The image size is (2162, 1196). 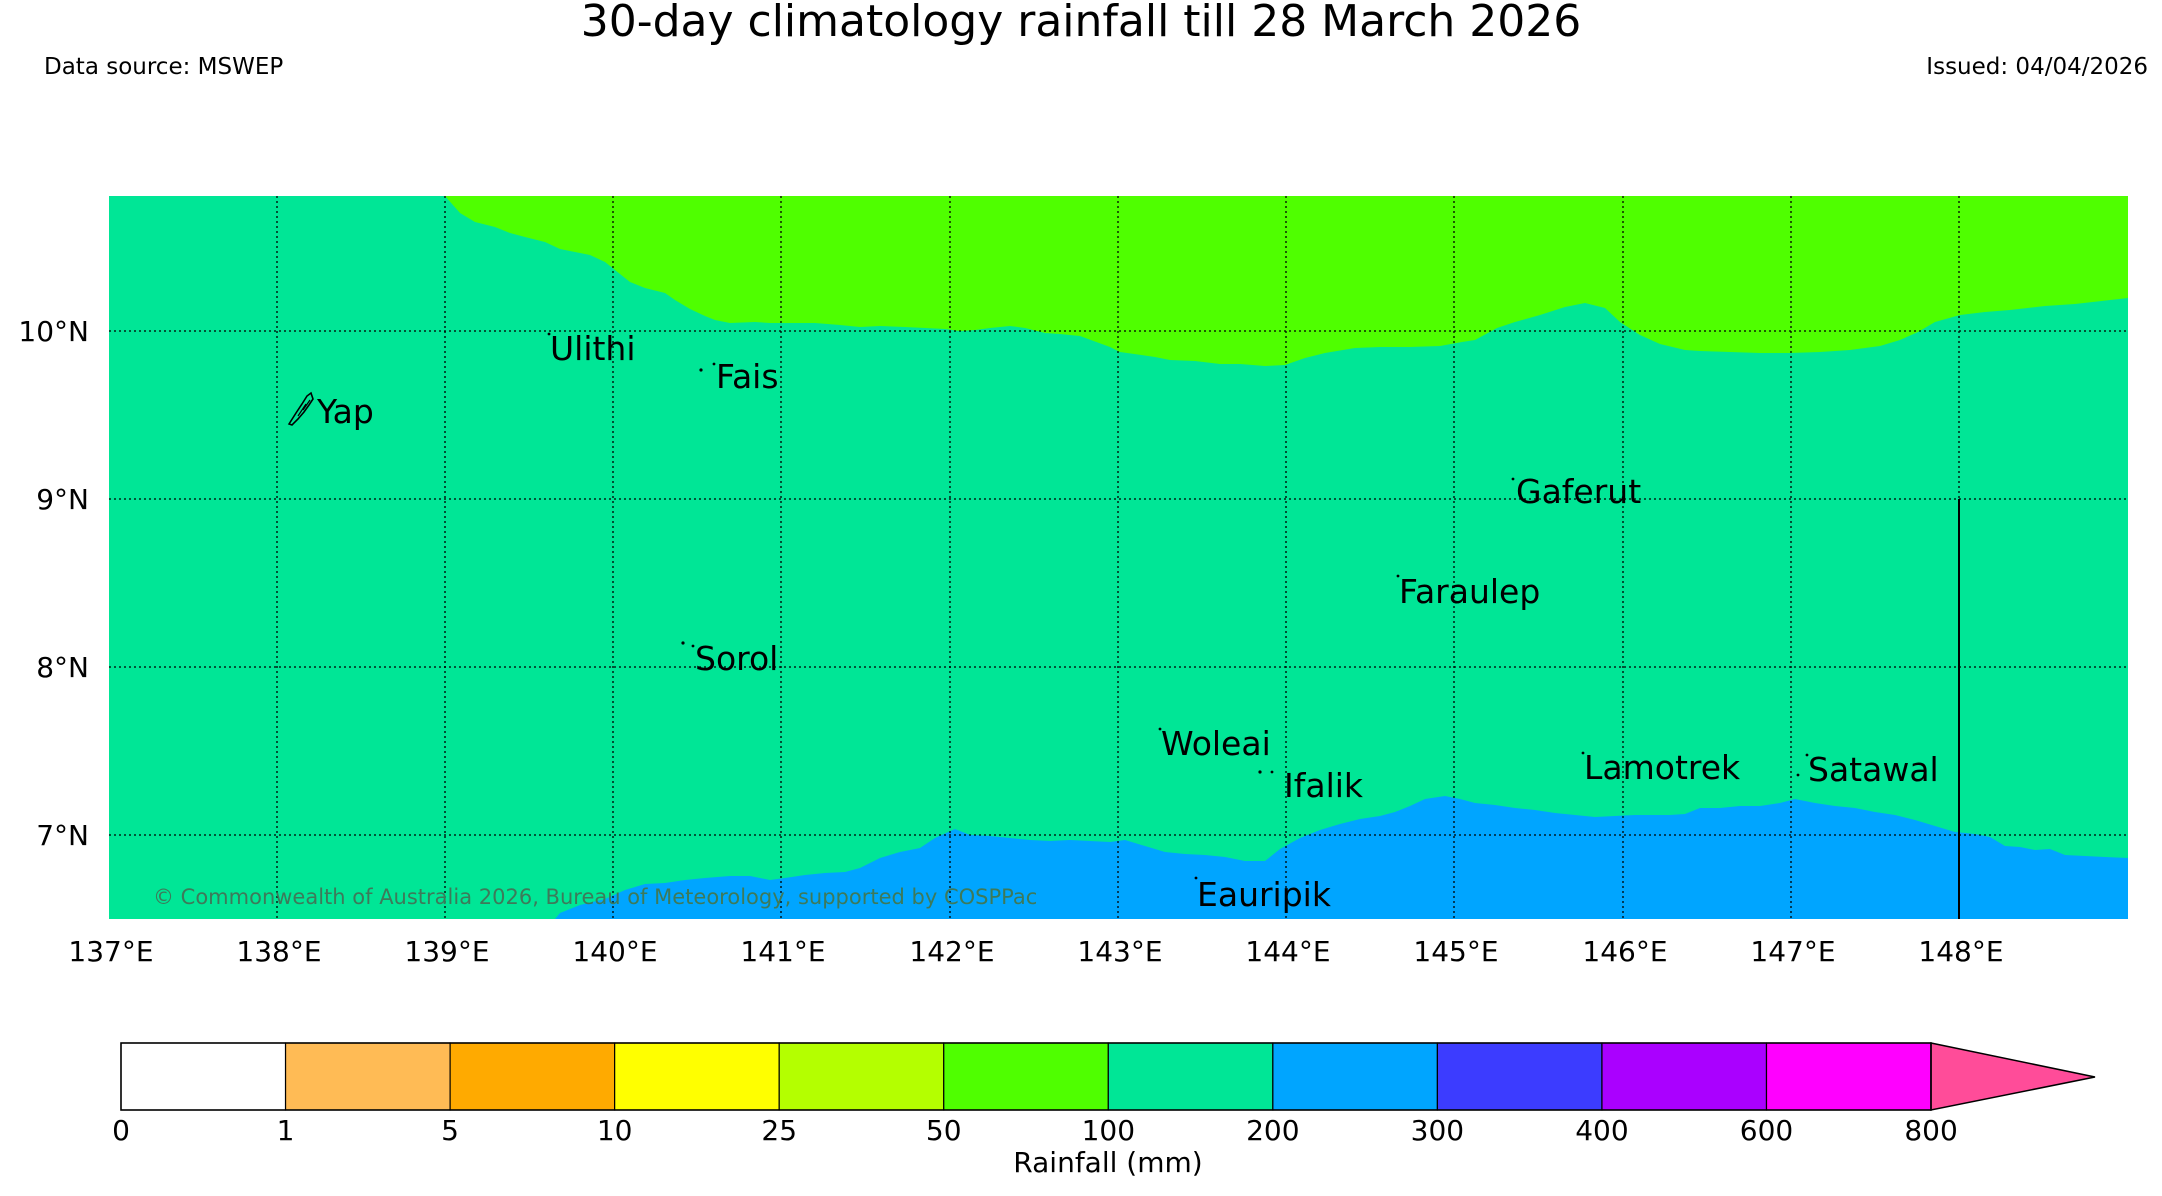 I want to click on place-label-yap: Yap, so click(x=345, y=411).